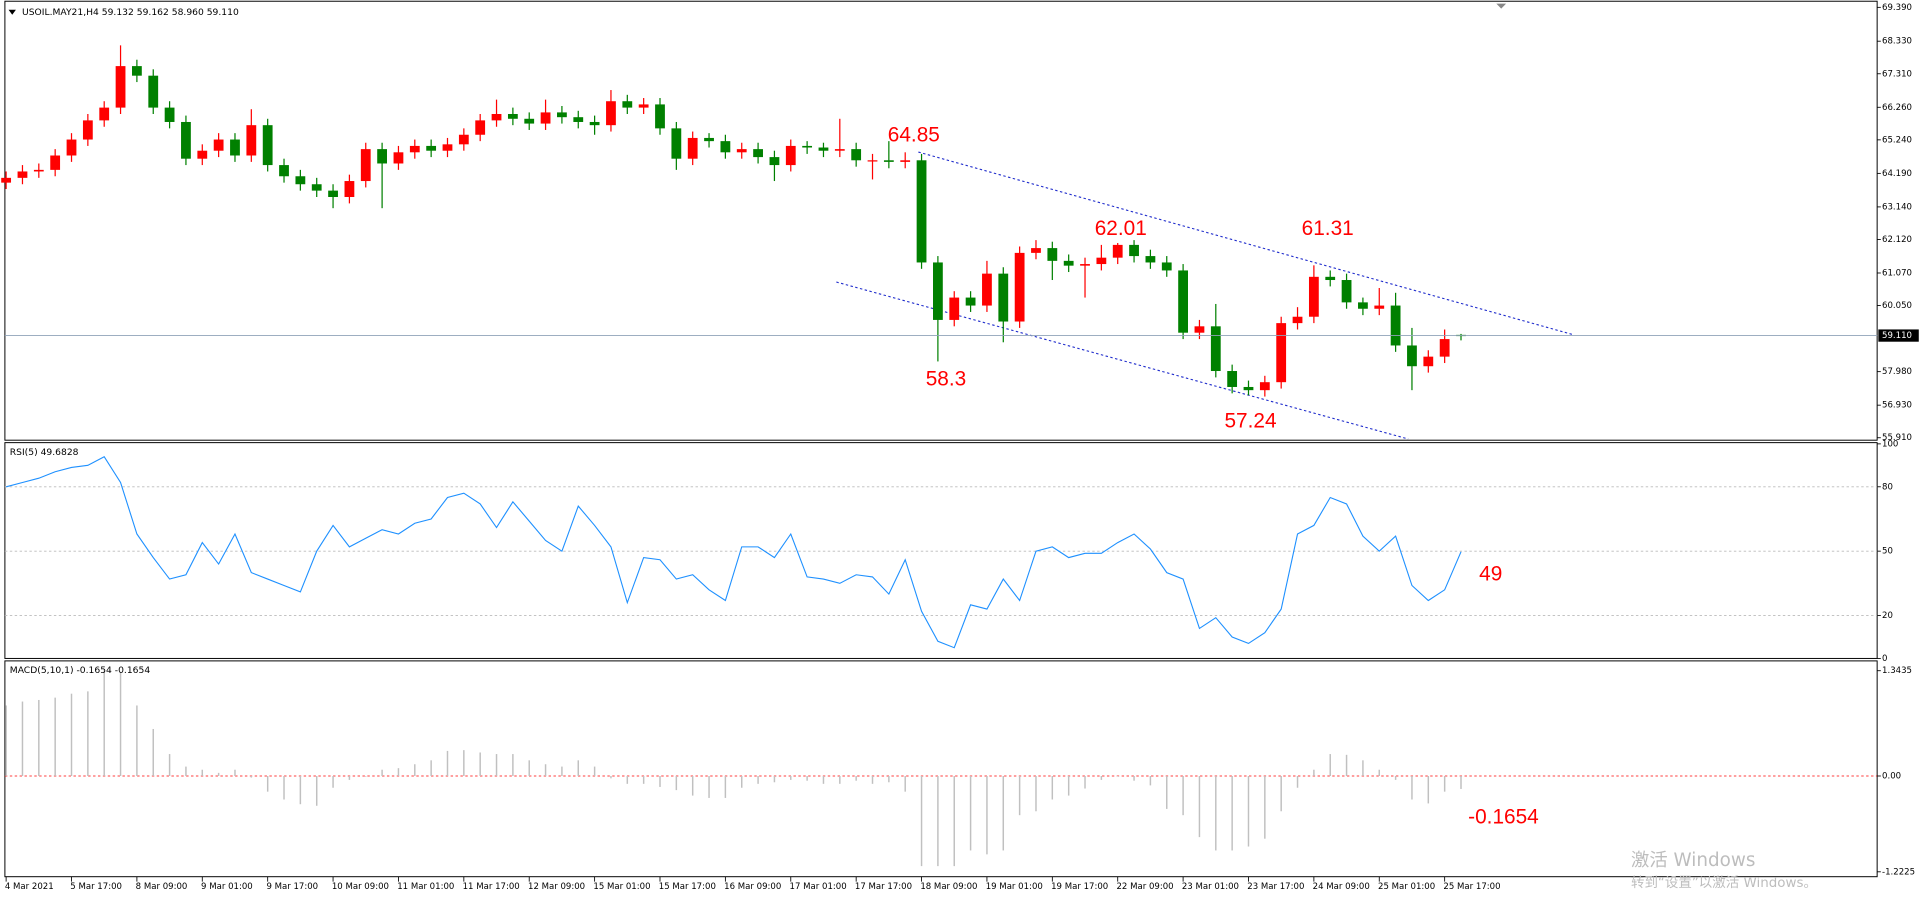 This screenshot has width=1920, height=900. I want to click on x-tick-label: 19 Mar 01:00, so click(1014, 887).